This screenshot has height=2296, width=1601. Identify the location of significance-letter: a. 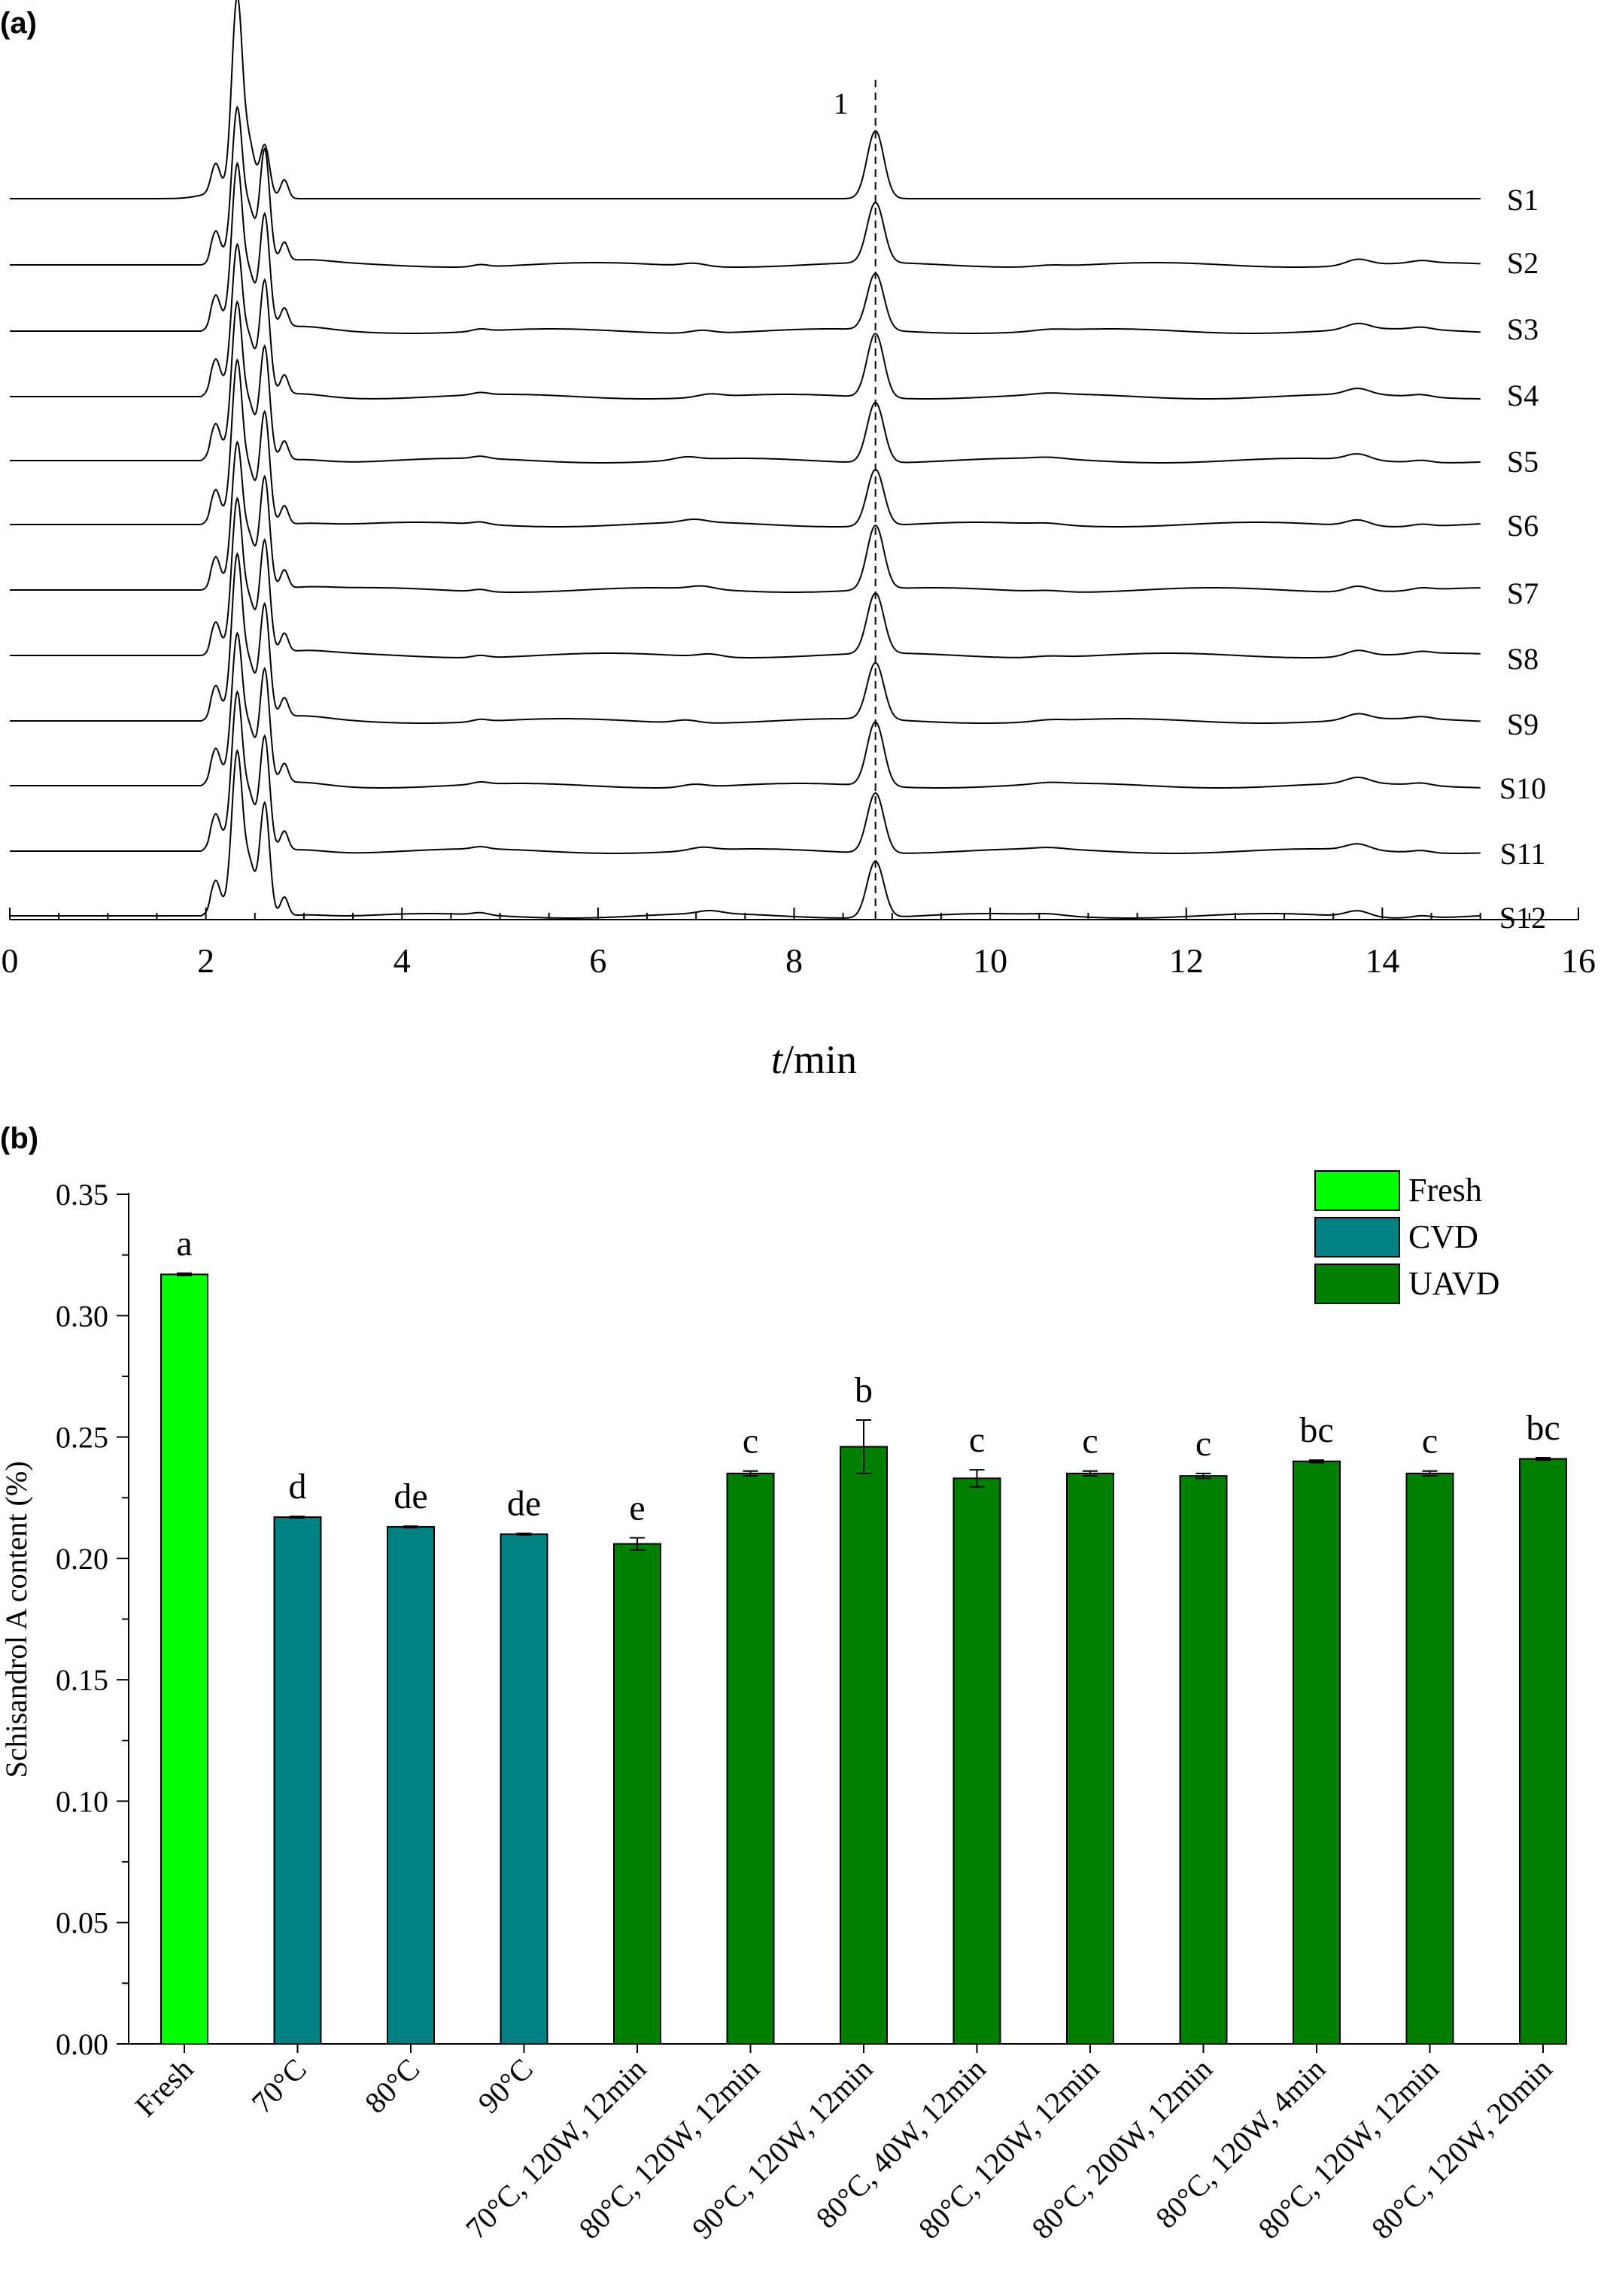
(184, 1244).